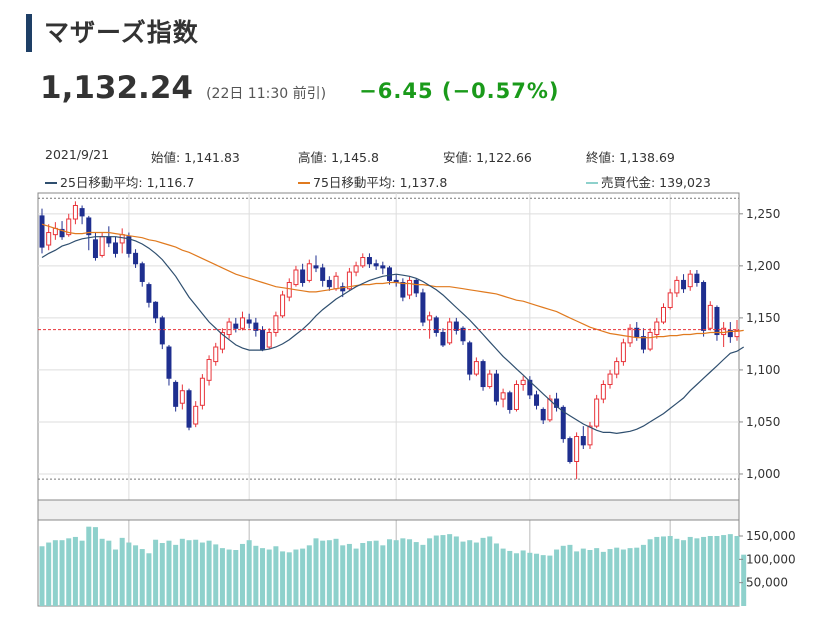  Describe the element at coordinates (459, 91) in the screenshot. I see `price-change: −6.45 (−0.57%)` at that location.